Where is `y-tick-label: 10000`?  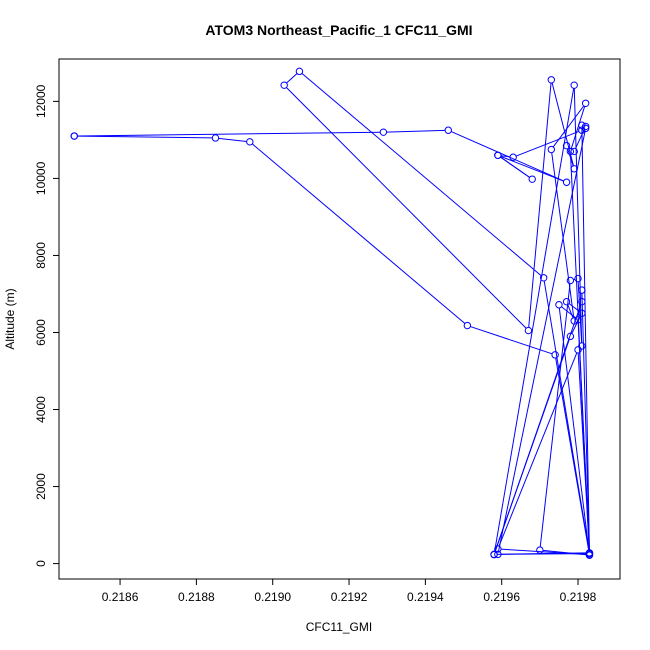 y-tick-label: 10000 is located at coordinates (41, 178).